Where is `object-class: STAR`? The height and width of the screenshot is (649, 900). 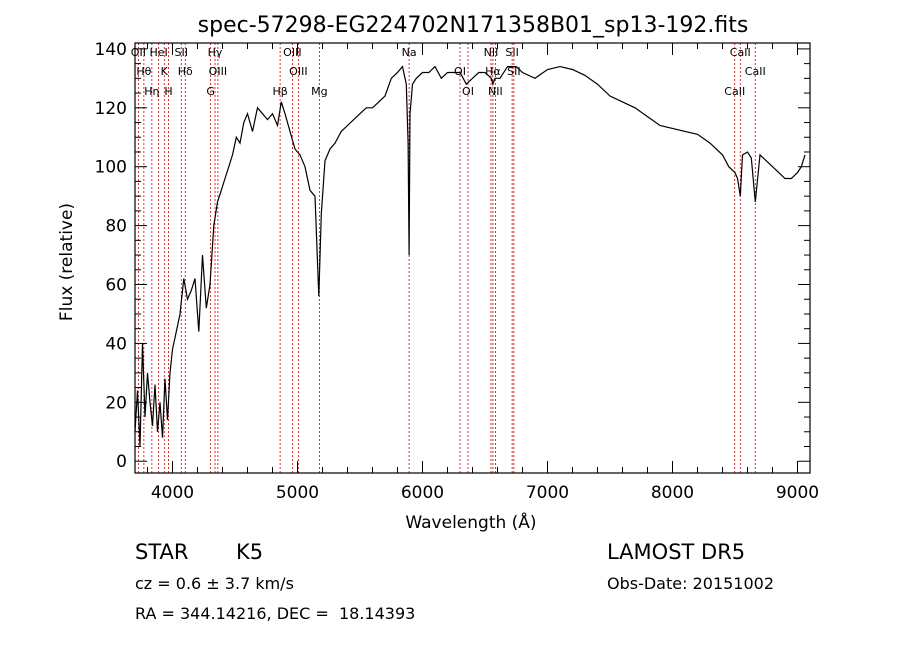 object-class: STAR is located at coordinates (162, 552).